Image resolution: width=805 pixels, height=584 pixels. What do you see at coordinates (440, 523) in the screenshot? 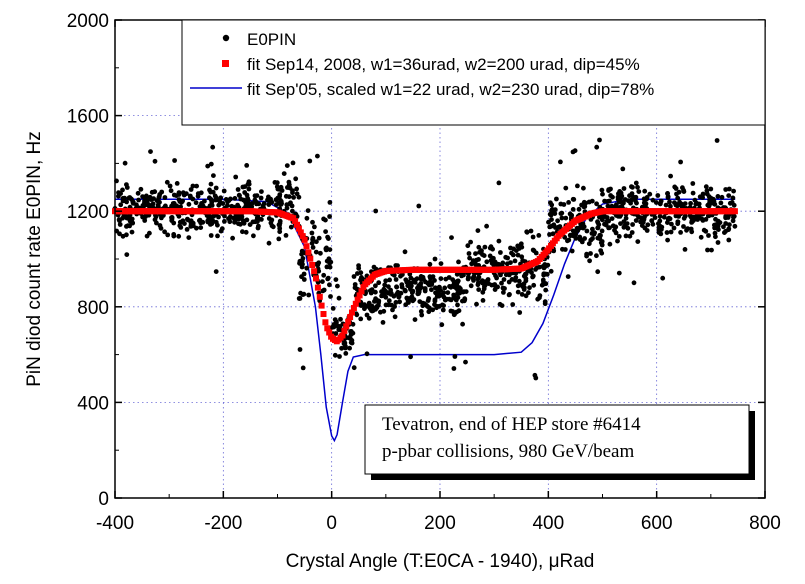
I see `x-tick-label: 200` at bounding box center [440, 523].